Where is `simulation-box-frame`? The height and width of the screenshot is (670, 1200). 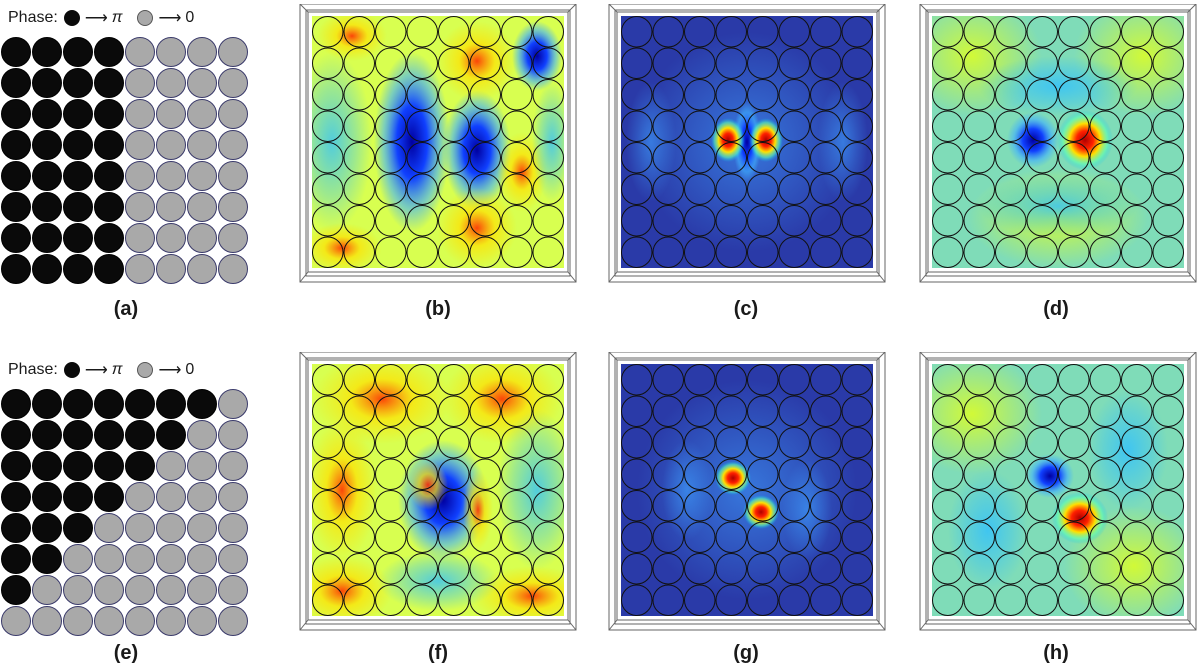
simulation-box-frame is located at coordinates (1058, 143).